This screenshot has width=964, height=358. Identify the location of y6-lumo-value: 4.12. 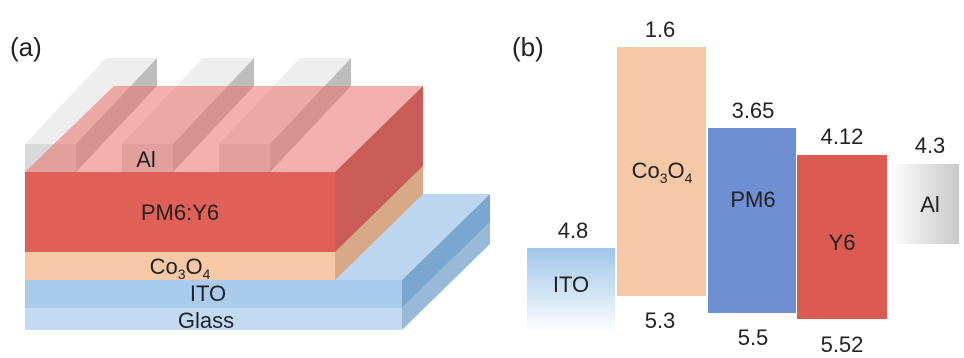
(842, 136).